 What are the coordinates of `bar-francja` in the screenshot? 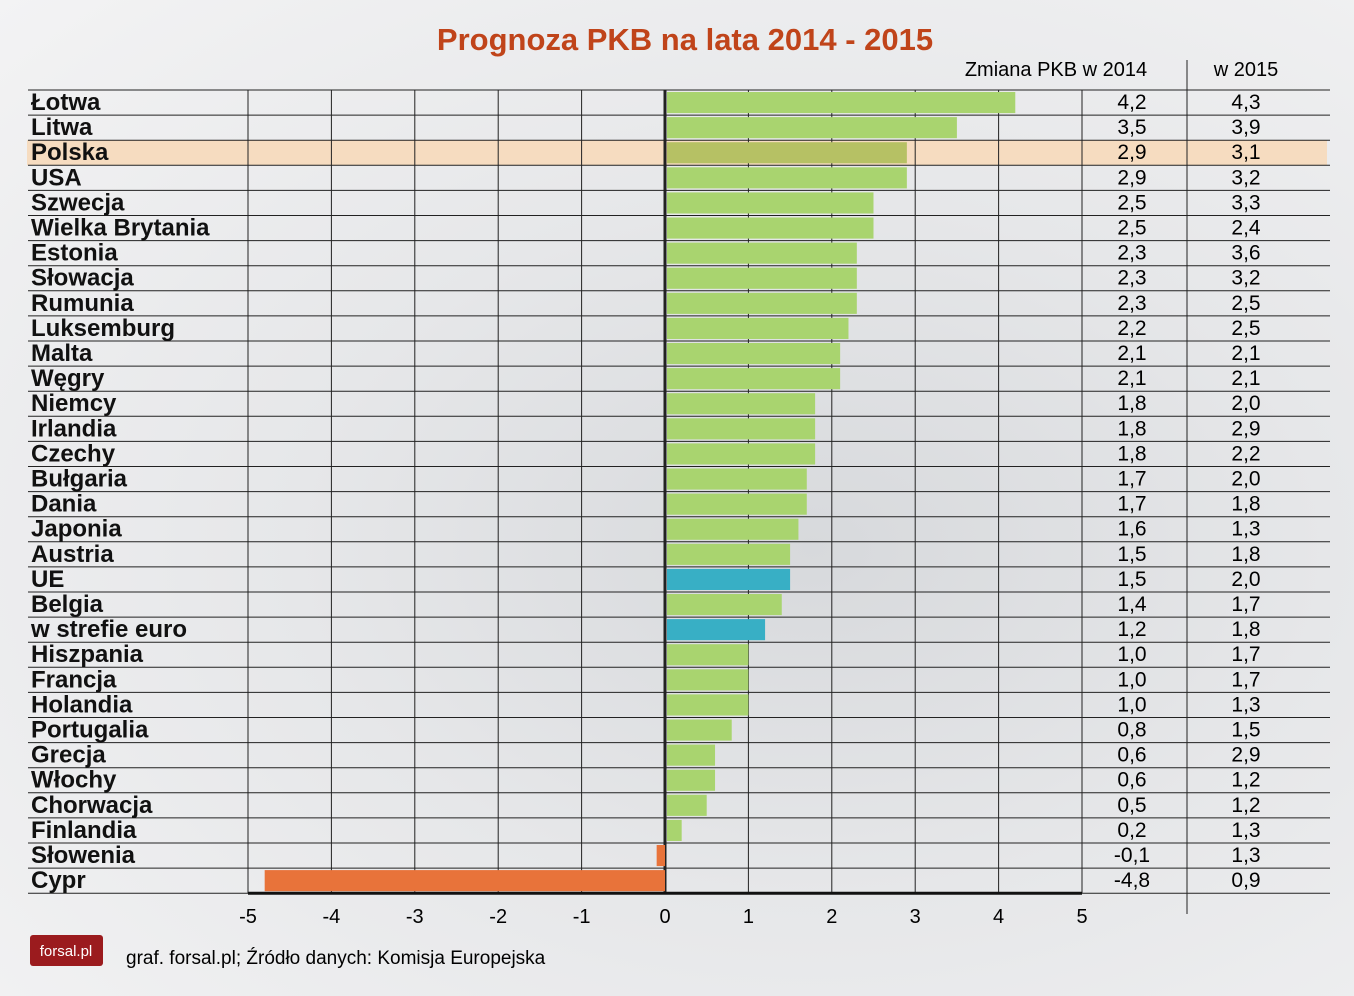 It's located at (708, 680).